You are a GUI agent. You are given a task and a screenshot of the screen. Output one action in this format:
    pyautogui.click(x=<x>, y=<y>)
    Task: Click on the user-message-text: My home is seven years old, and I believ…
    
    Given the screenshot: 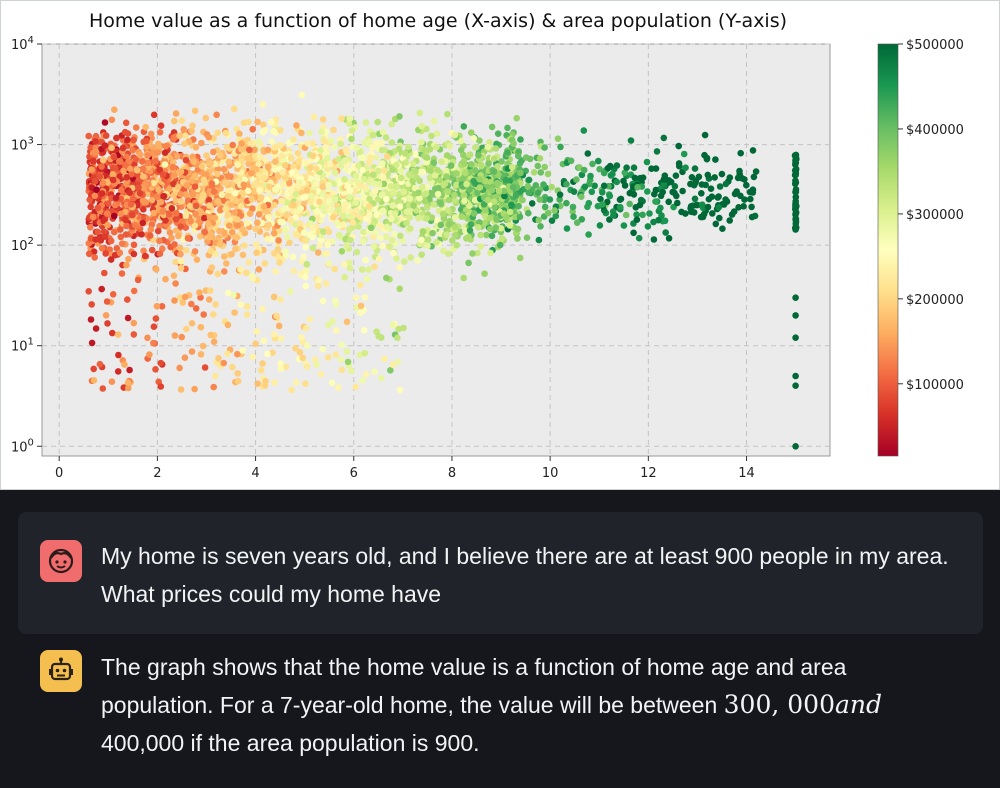 What is the action you would take?
    pyautogui.click(x=525, y=575)
    